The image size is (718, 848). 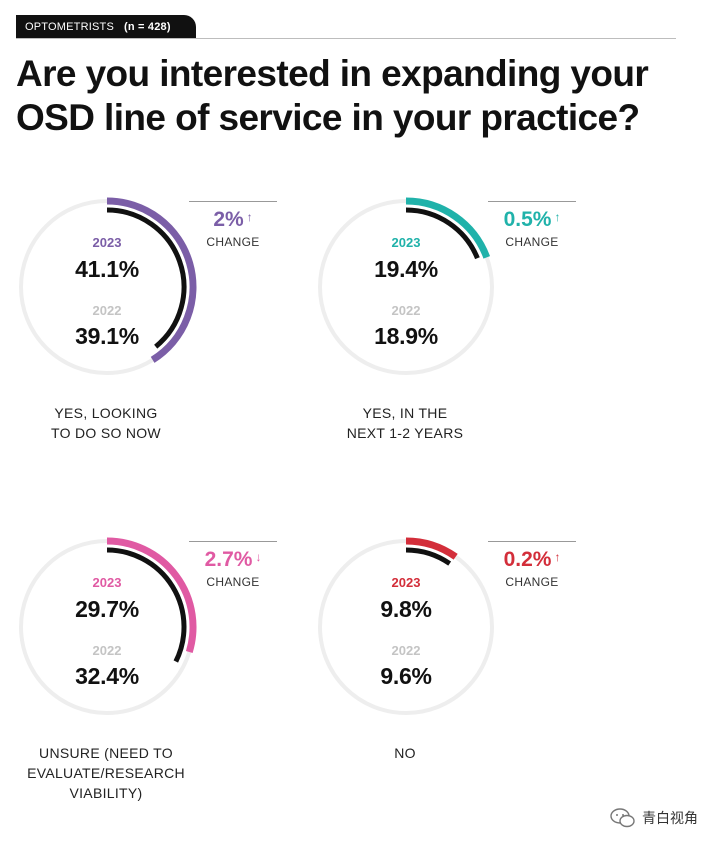 What do you see at coordinates (527, 559) in the screenshot?
I see `change-text: 0.2%` at bounding box center [527, 559].